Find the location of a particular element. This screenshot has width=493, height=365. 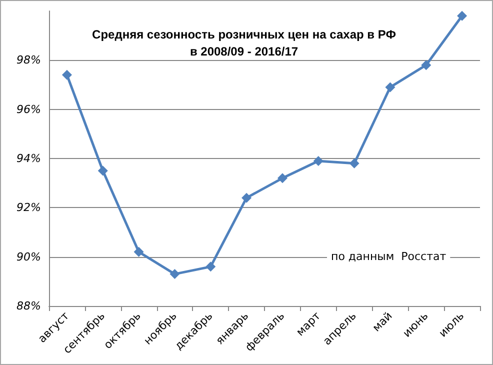

y-tick-label: 94% is located at coordinates (28, 158).